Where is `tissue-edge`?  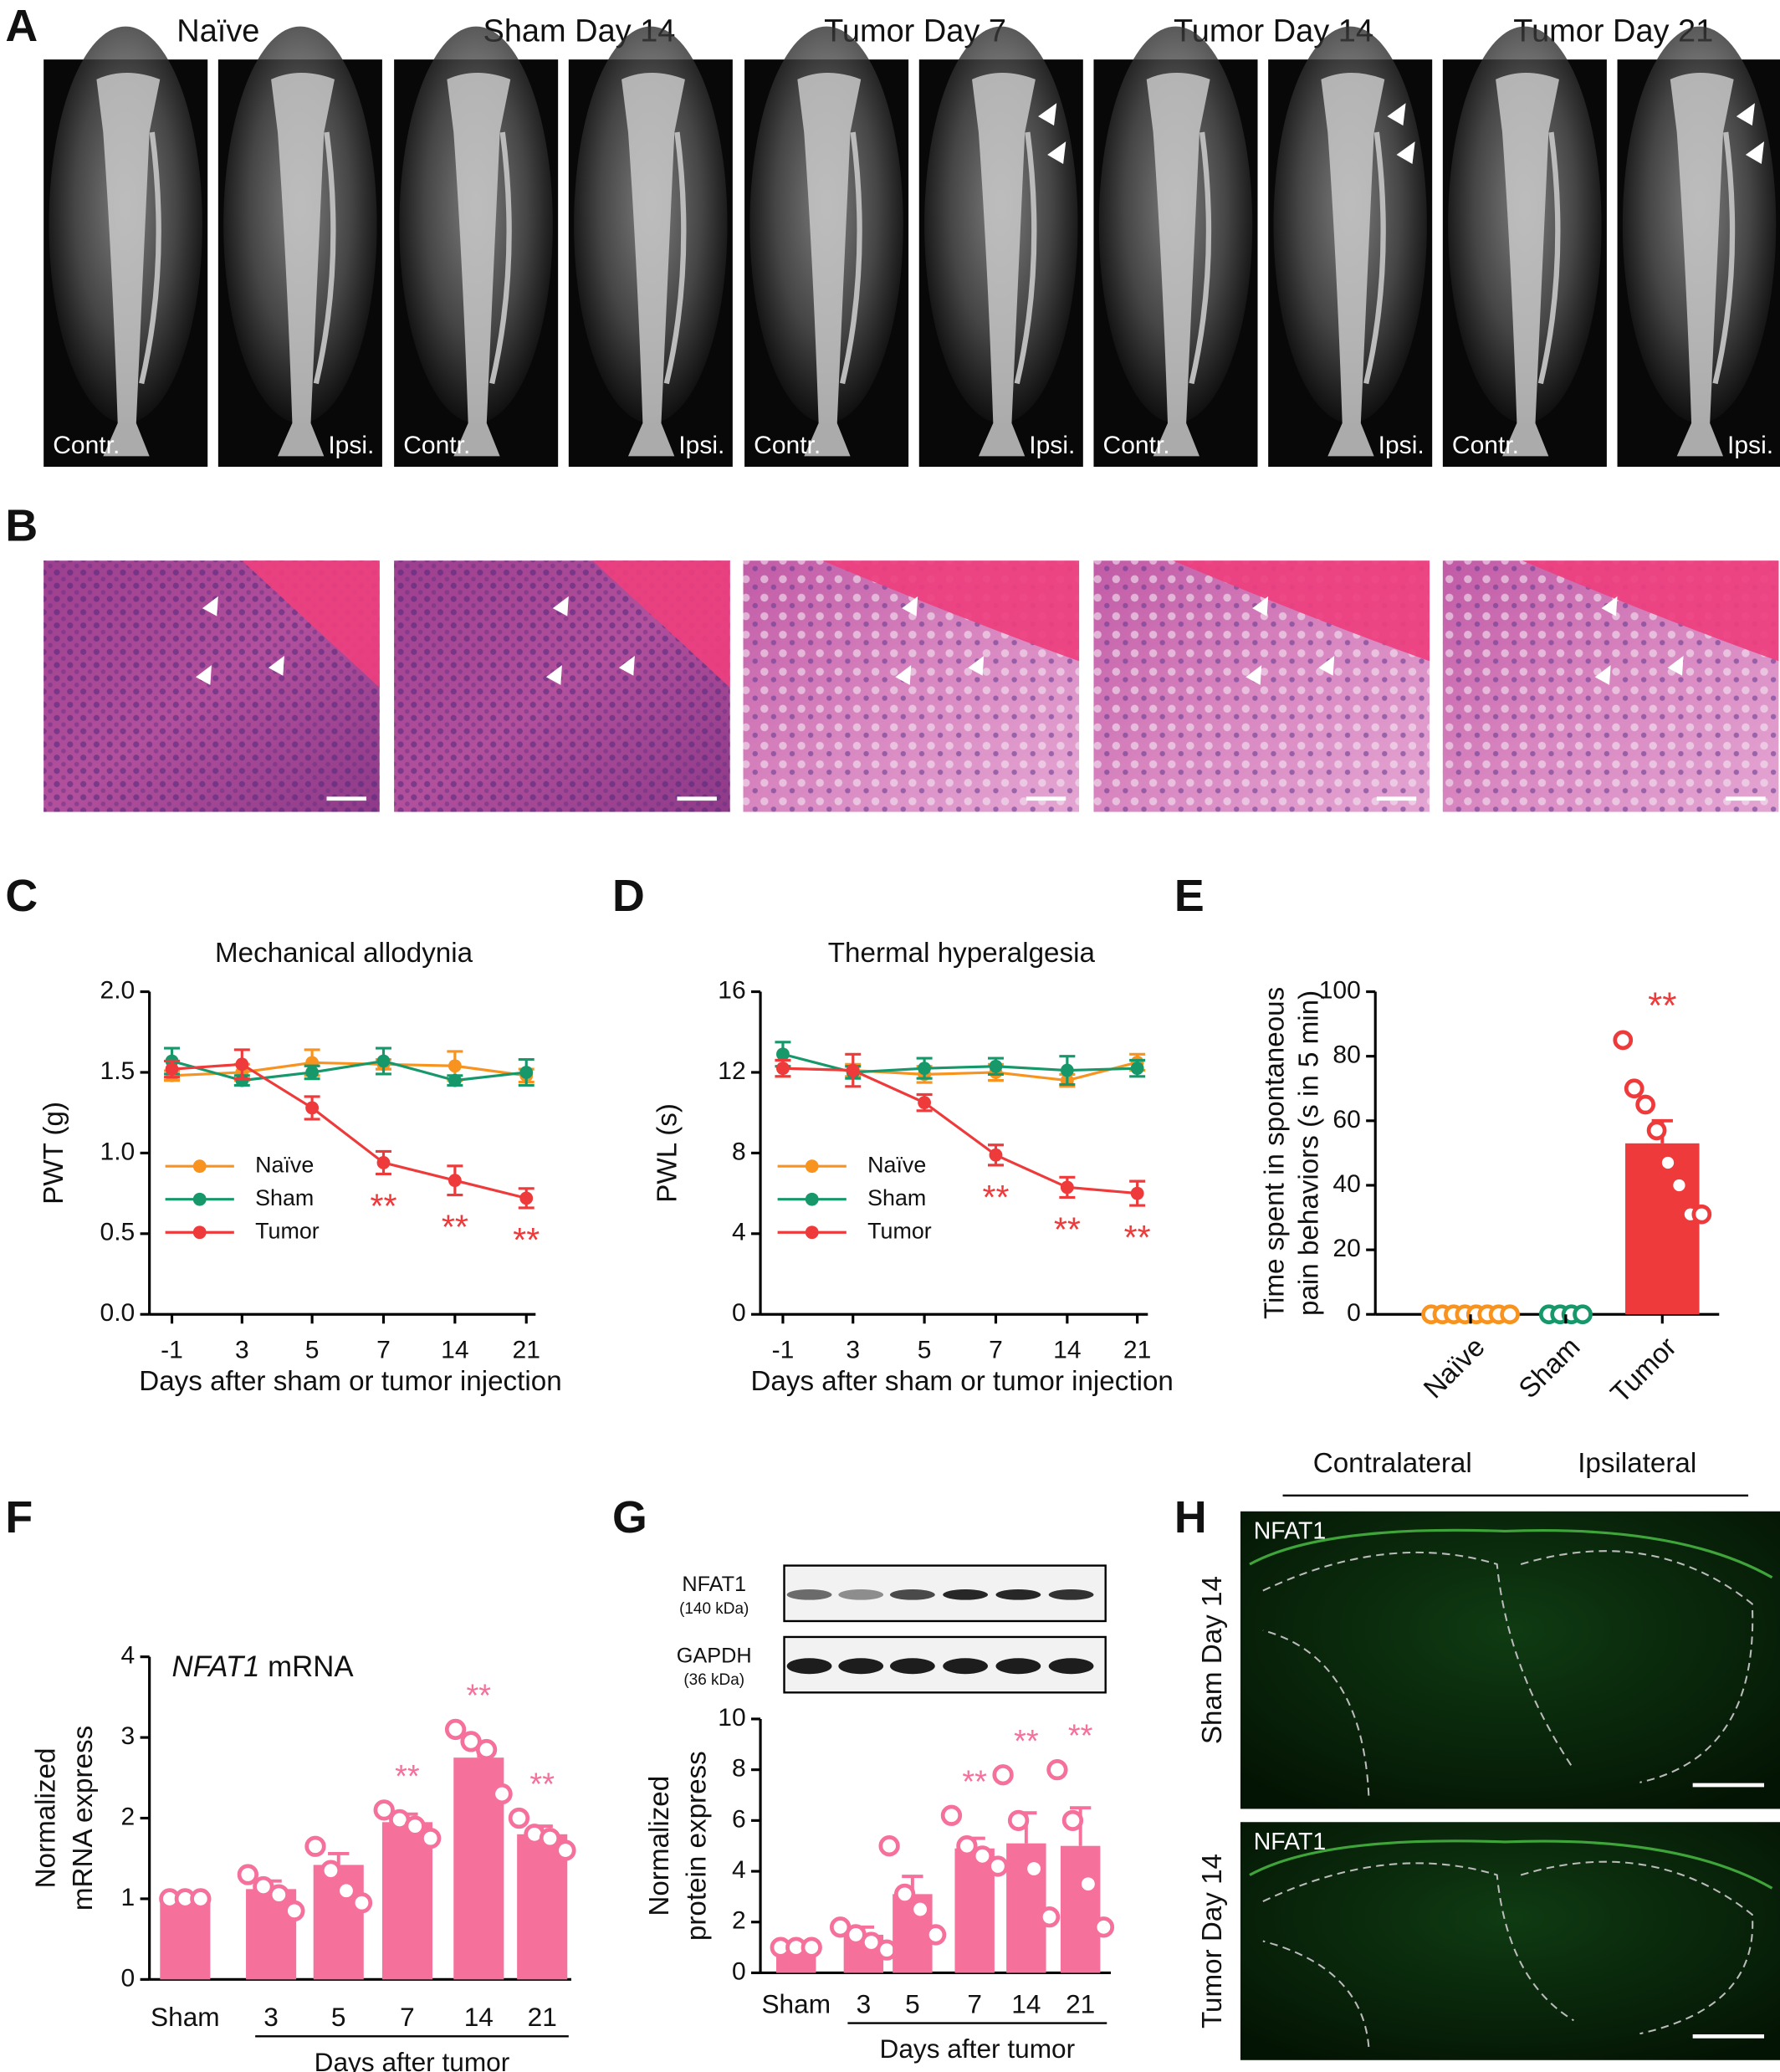
tissue-edge is located at coordinates (1511, 1864).